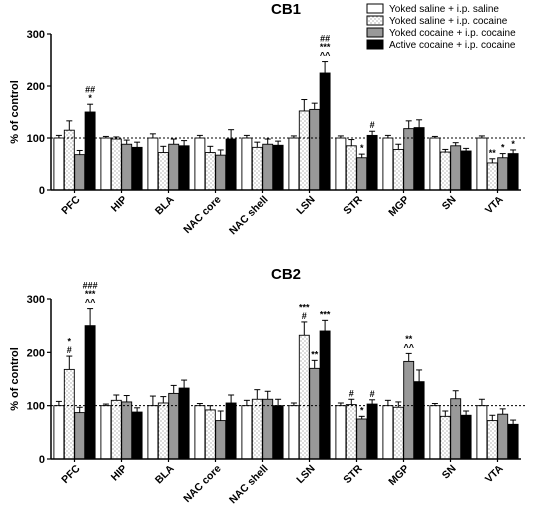 This screenshot has width=550, height=520. Describe the element at coordinates (15, 379) in the screenshot. I see `y-axis-label: % of control` at that location.